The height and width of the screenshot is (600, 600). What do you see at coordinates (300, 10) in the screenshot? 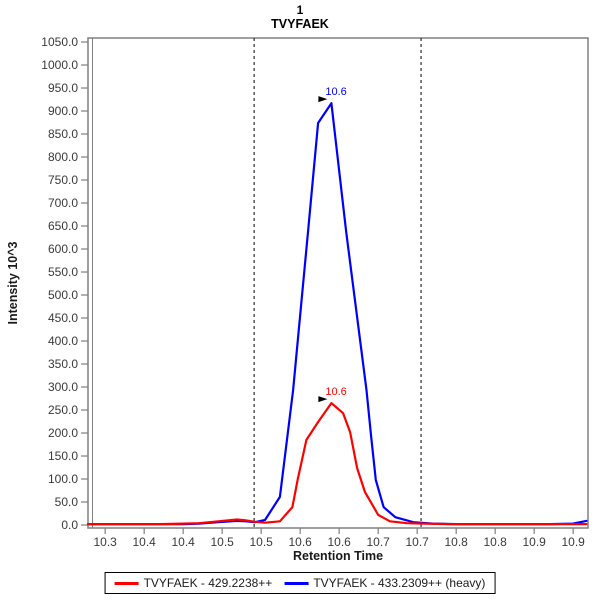
I see `replicate-title: 1` at bounding box center [300, 10].